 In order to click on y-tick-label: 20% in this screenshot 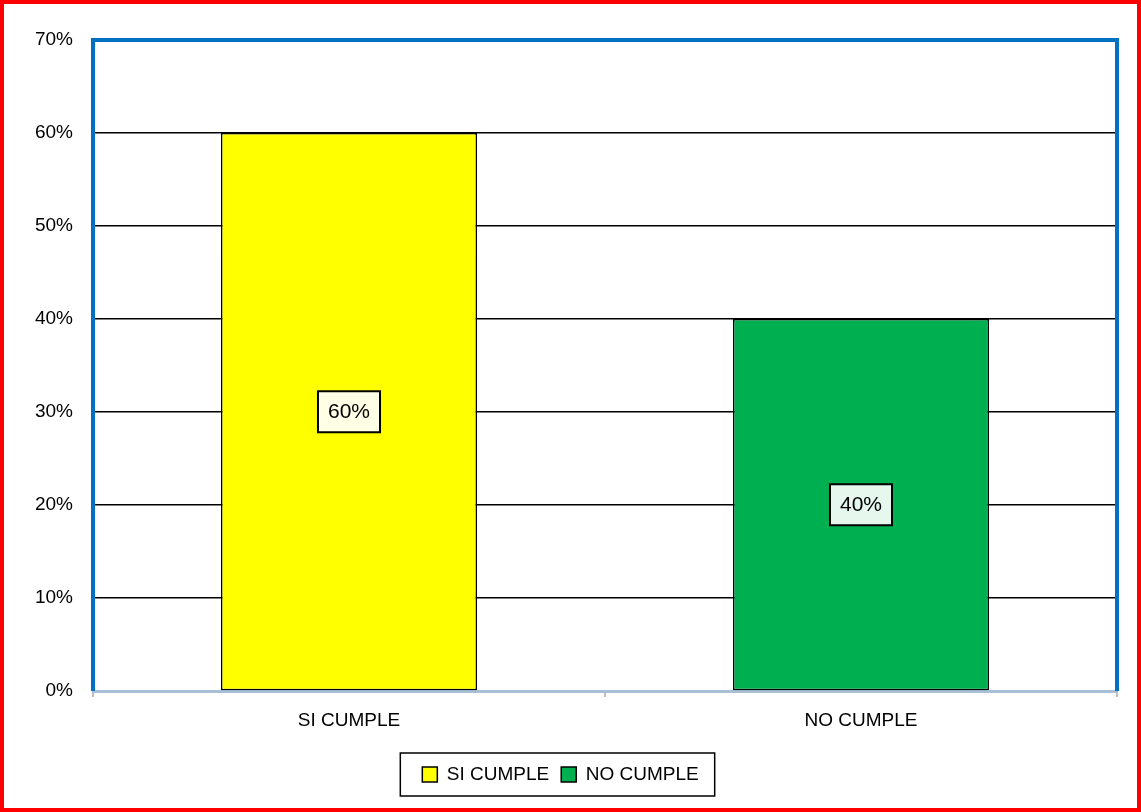, I will do `click(54, 504)`.